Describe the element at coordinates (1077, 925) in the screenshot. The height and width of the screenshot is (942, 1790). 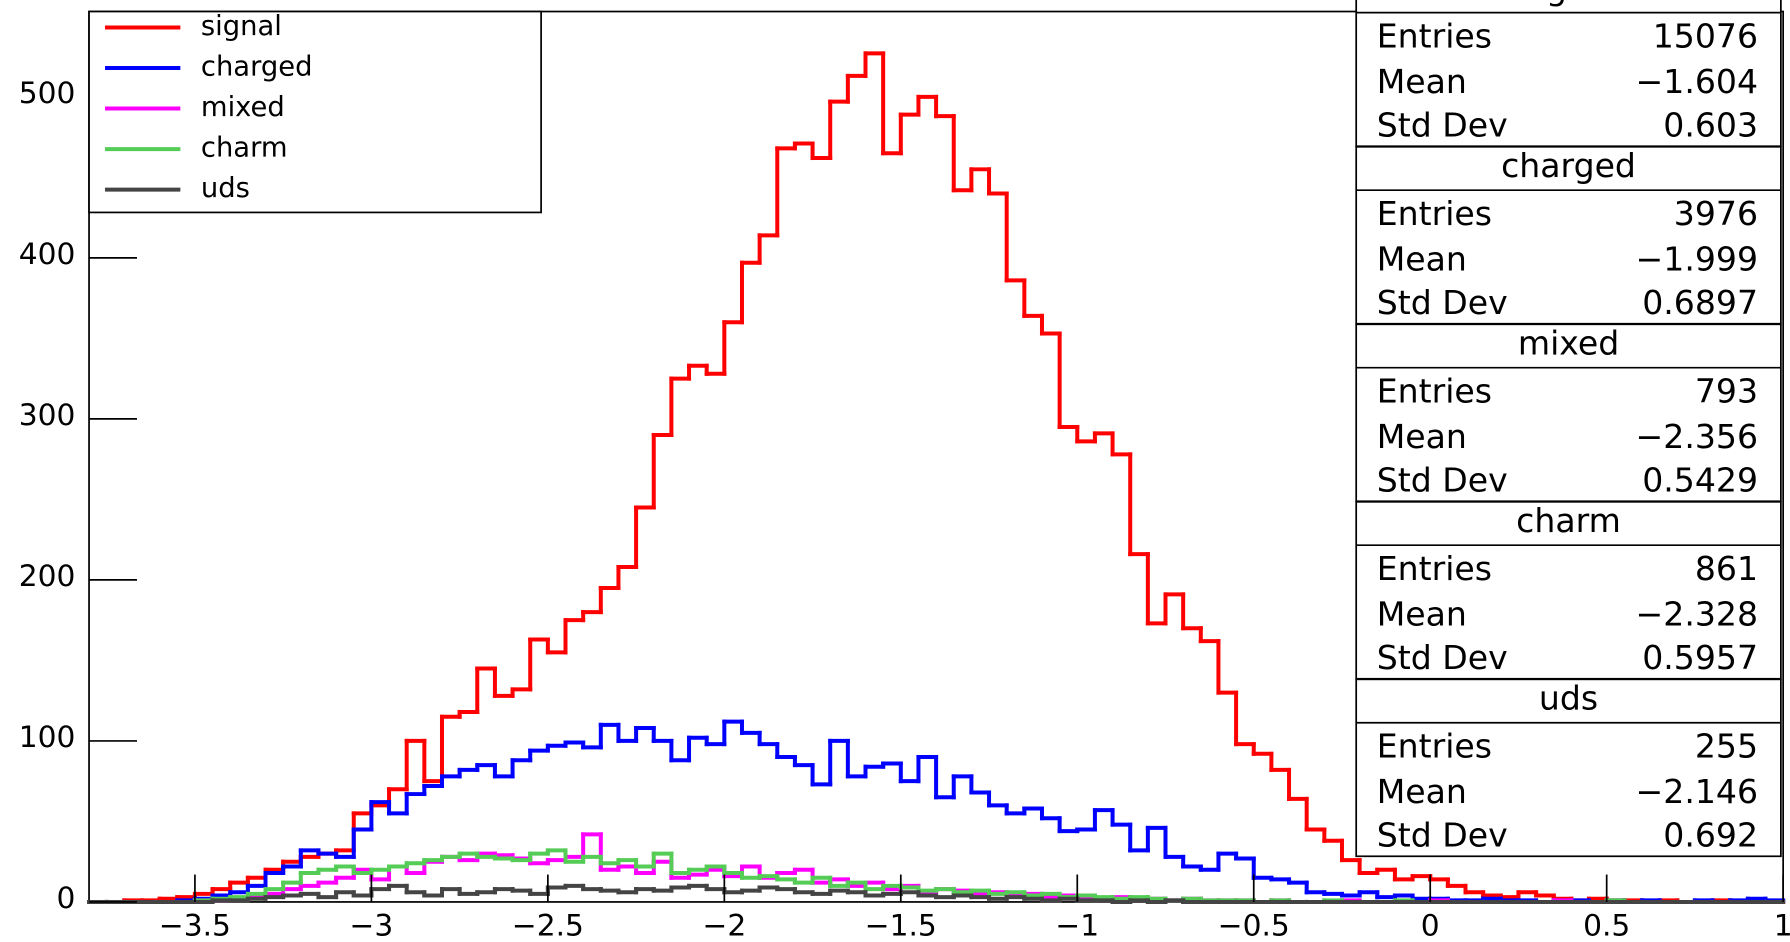
I see `x-tick-label: −1` at that location.